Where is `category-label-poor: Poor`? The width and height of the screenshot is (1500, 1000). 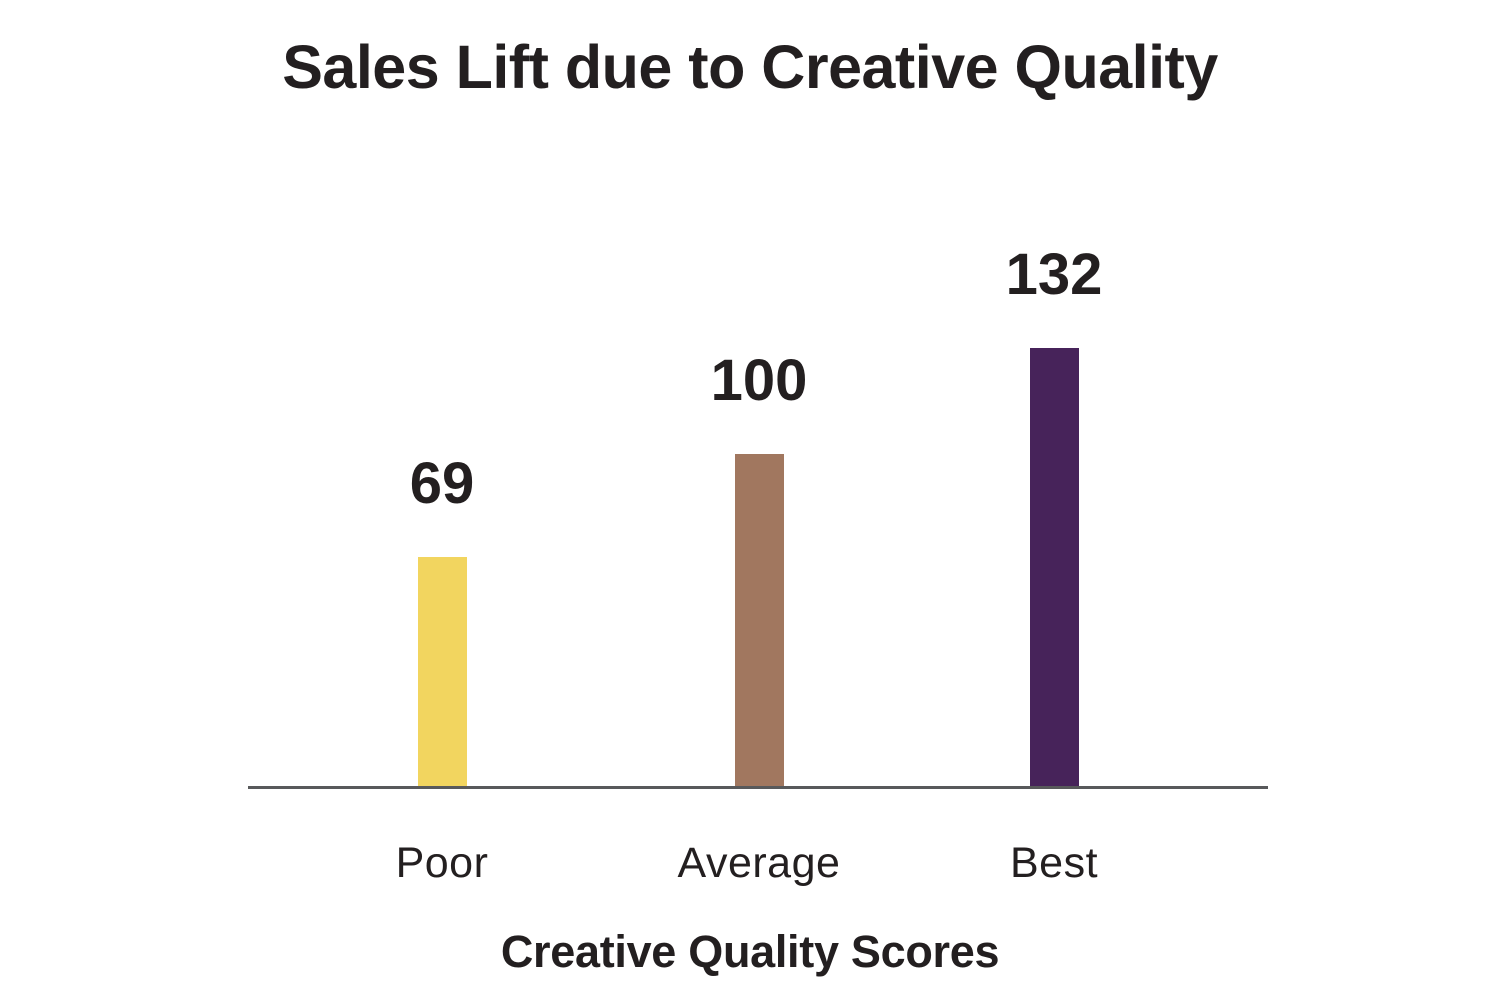
category-label-poor: Poor is located at coordinates (442, 863).